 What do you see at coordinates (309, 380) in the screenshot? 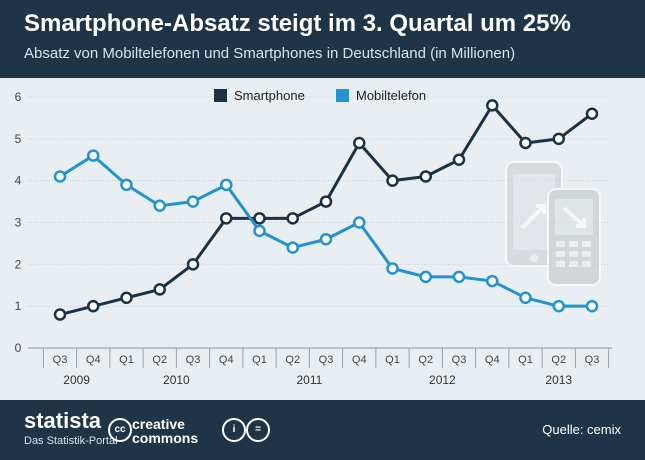
I see `year-label: 2011` at bounding box center [309, 380].